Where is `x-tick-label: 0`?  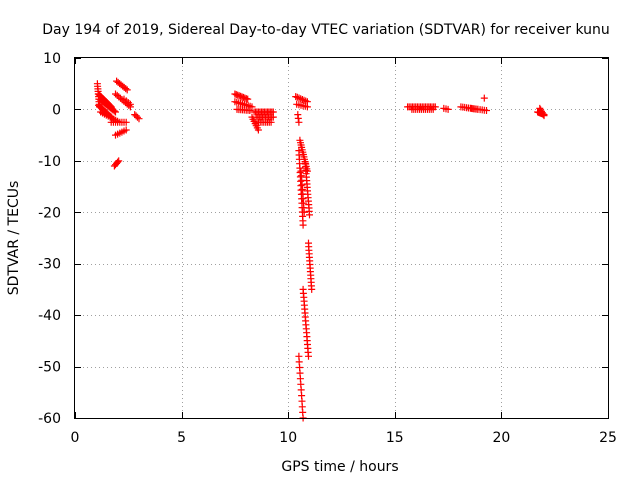 x-tick-label: 0 is located at coordinates (75, 438).